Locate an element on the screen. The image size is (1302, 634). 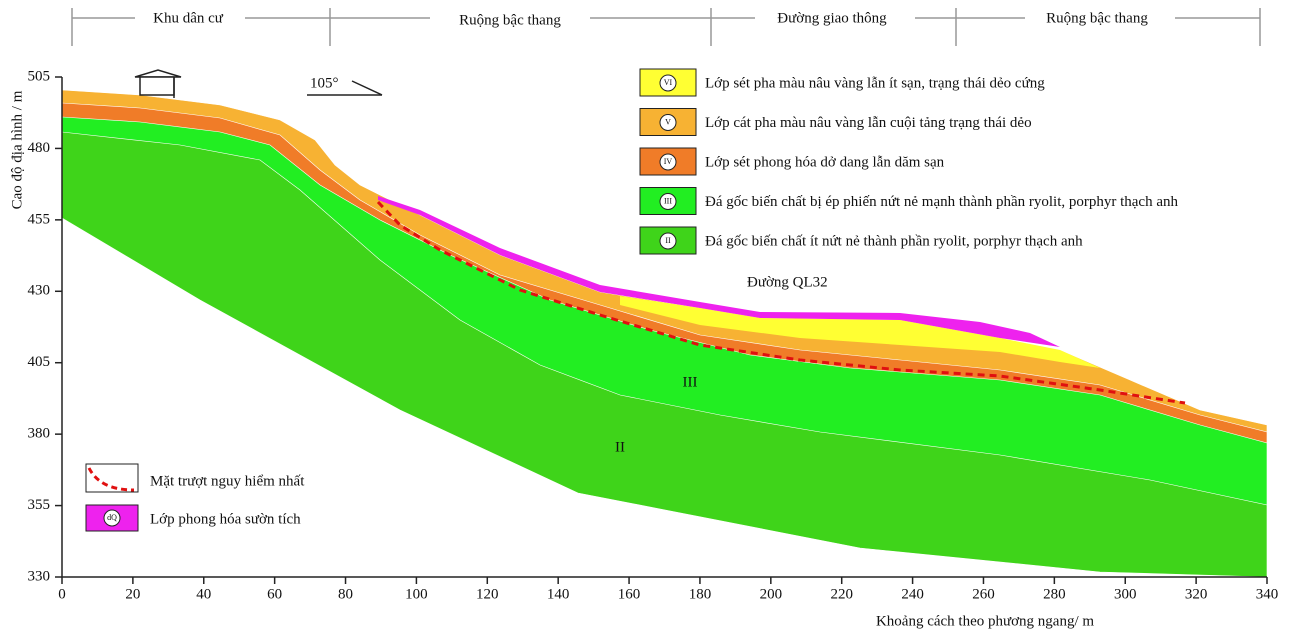
road-label: Đường QL32 is located at coordinates (787, 282).